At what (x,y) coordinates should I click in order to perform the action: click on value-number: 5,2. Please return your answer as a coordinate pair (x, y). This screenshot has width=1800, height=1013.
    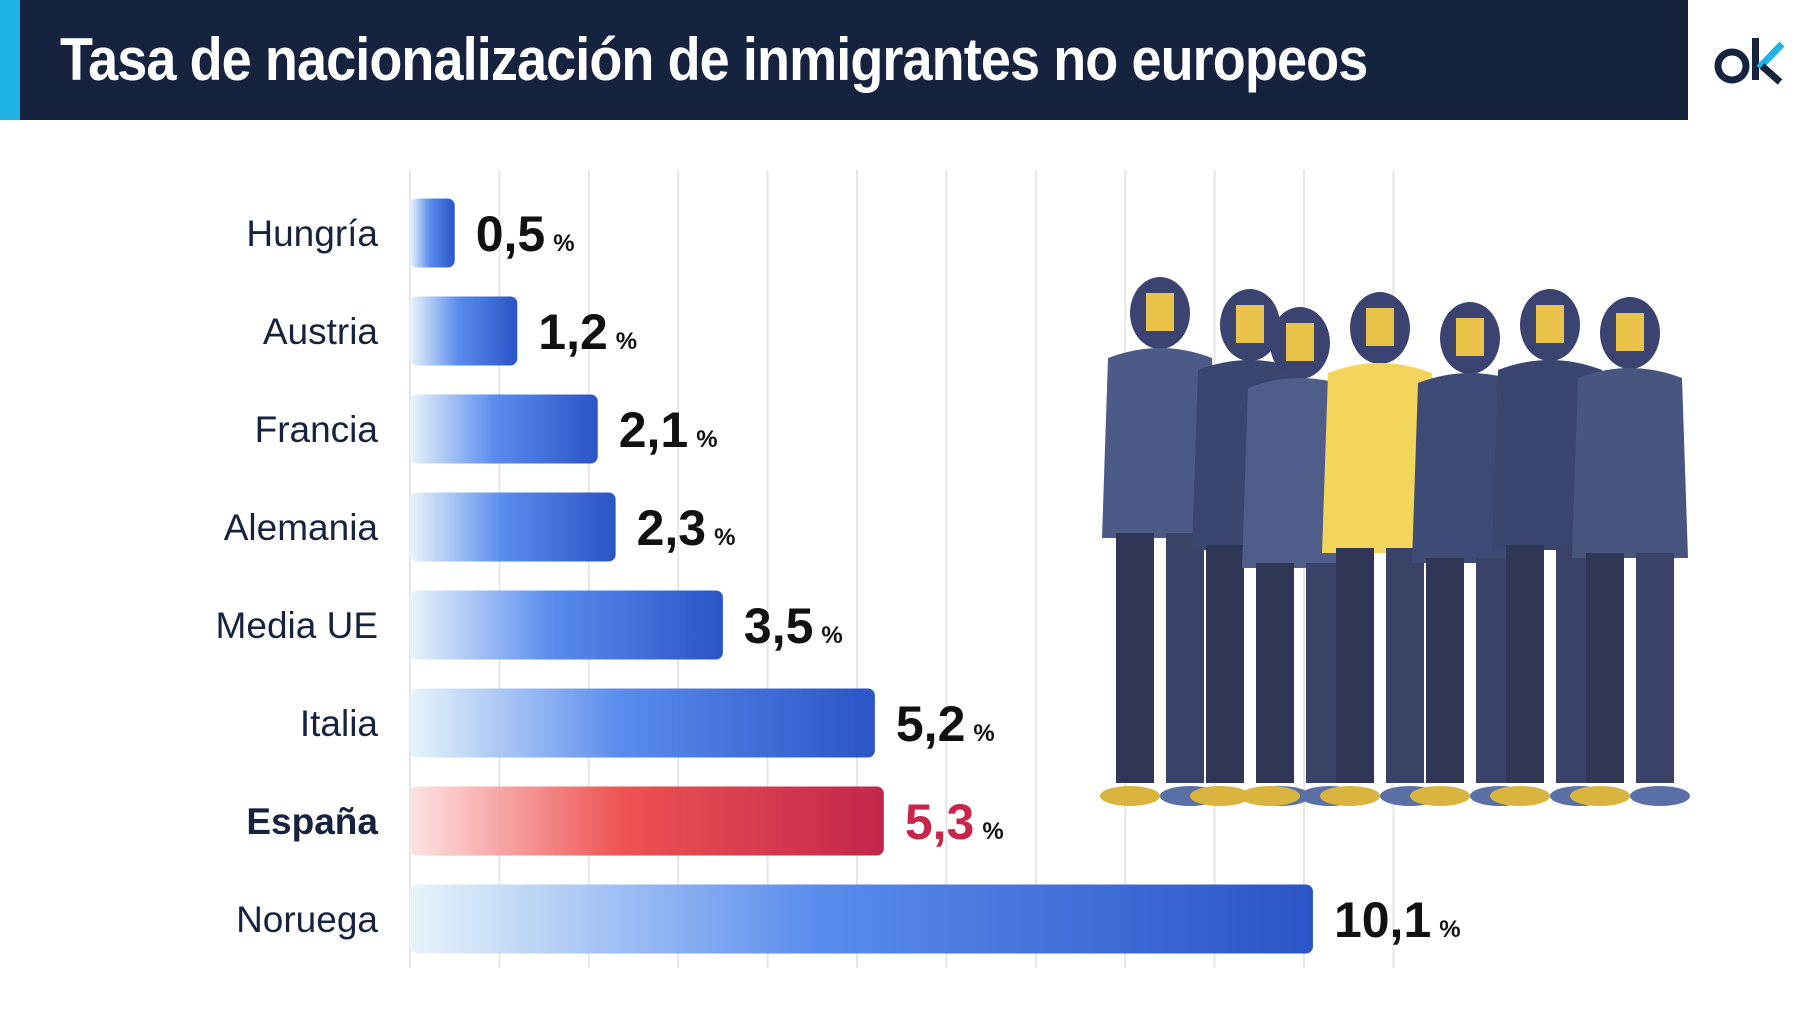
    Looking at the image, I should click on (931, 724).